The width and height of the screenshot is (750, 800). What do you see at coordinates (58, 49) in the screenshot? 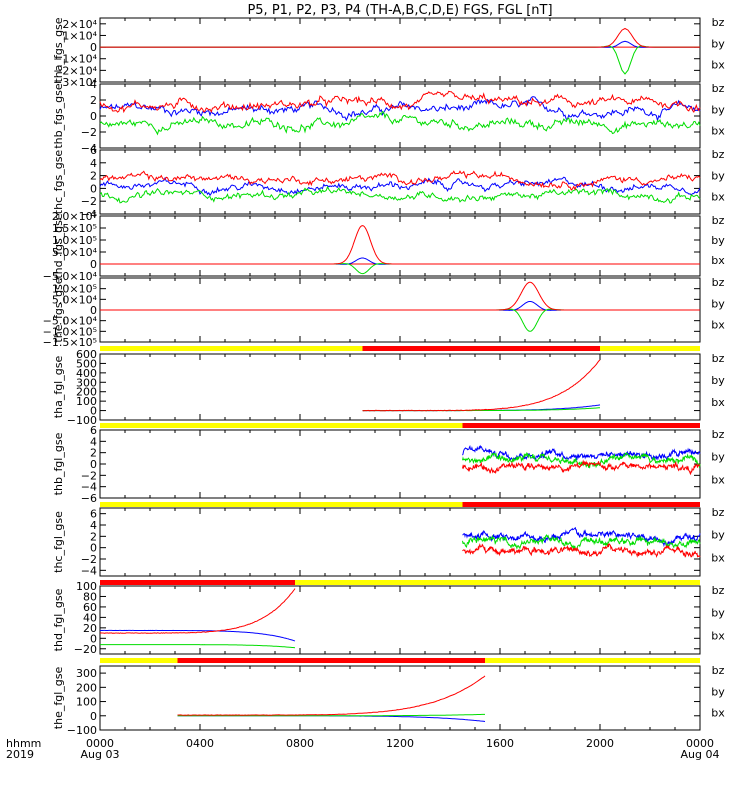
I see `y-axis-label: tha_fgs_gse` at bounding box center [58, 49].